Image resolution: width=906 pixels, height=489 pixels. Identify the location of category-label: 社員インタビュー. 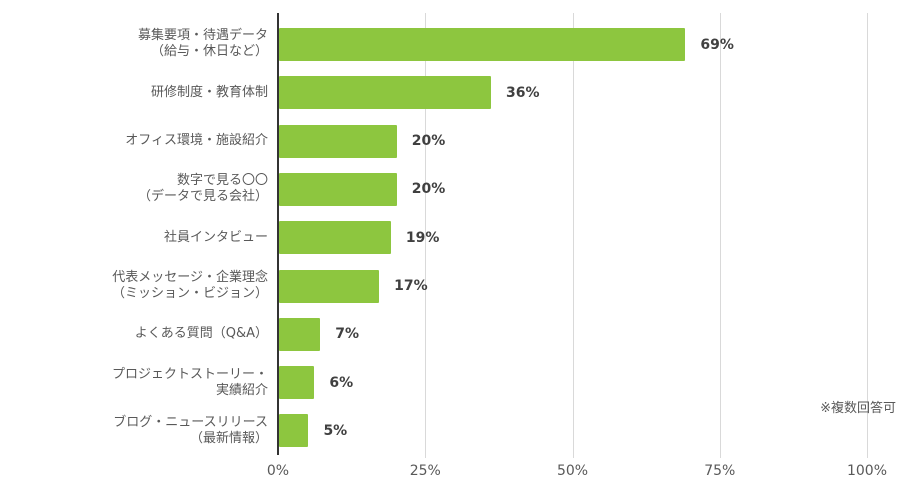
(215, 237).